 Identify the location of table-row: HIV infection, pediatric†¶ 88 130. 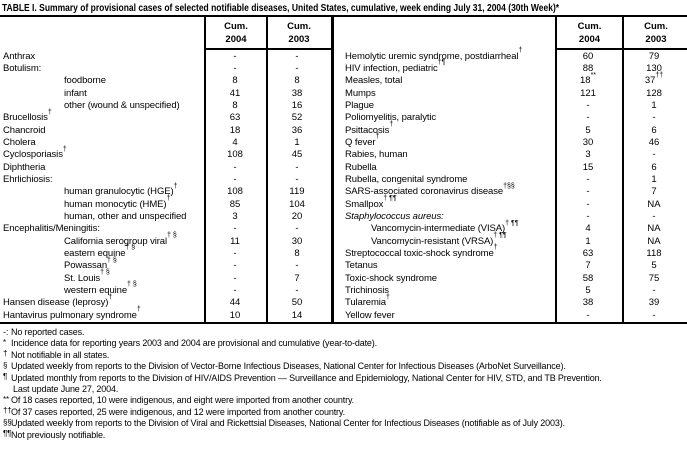
(510, 66).